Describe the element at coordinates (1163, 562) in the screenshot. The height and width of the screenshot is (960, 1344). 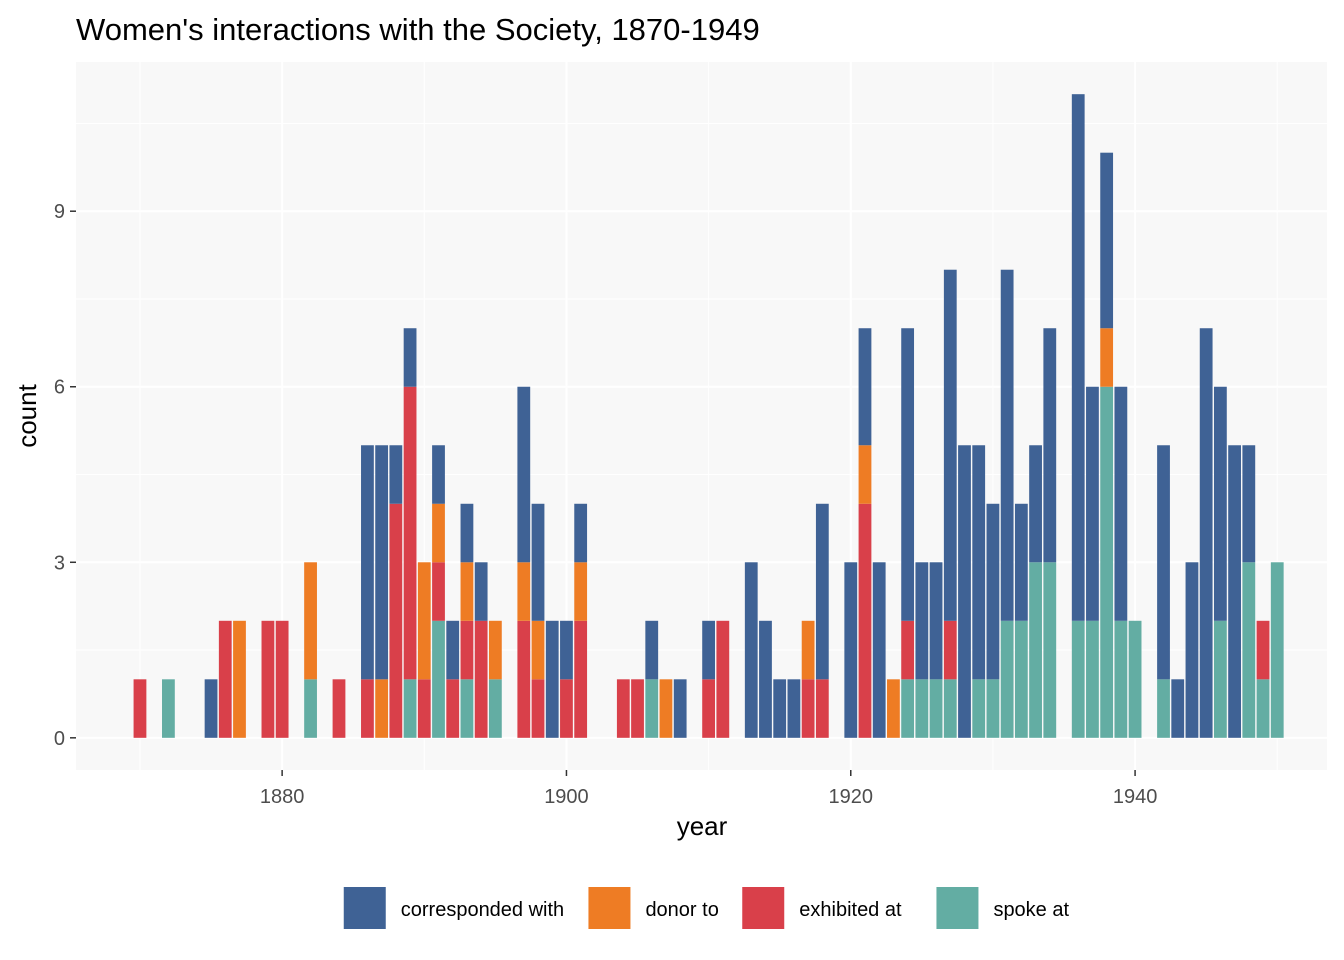
I see `bar-corresponded-with-1942` at that location.